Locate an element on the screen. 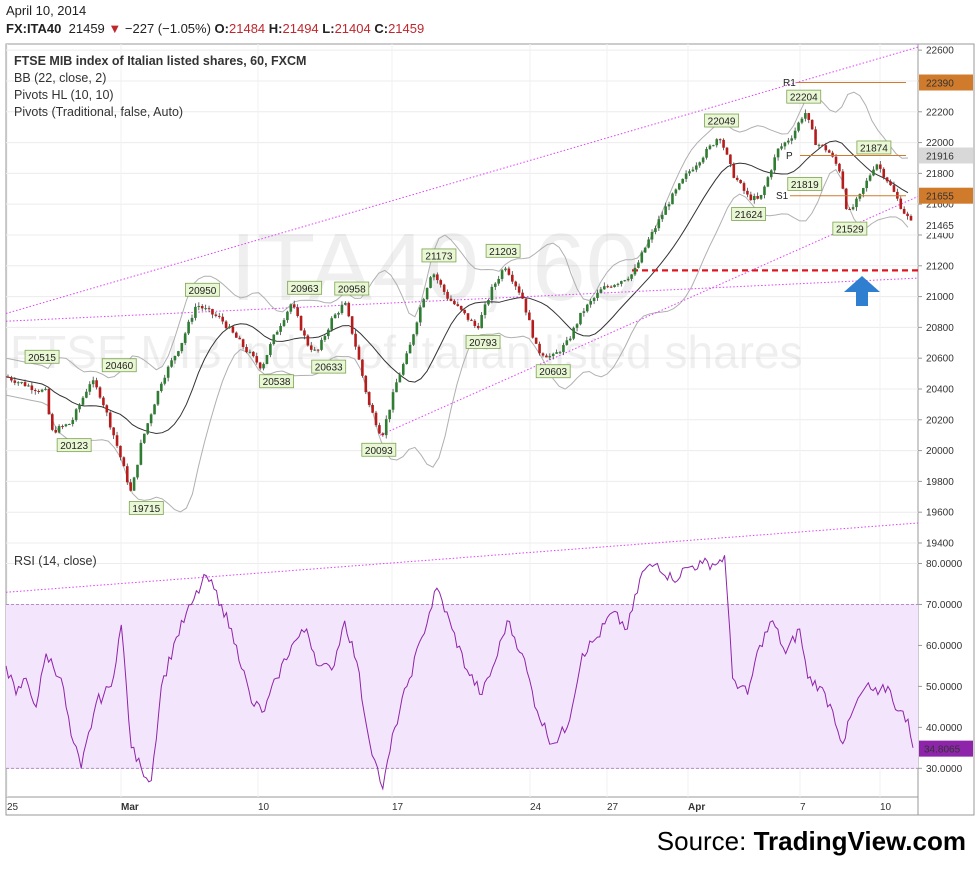  pivot-low-label: 19715 is located at coordinates (146, 508).